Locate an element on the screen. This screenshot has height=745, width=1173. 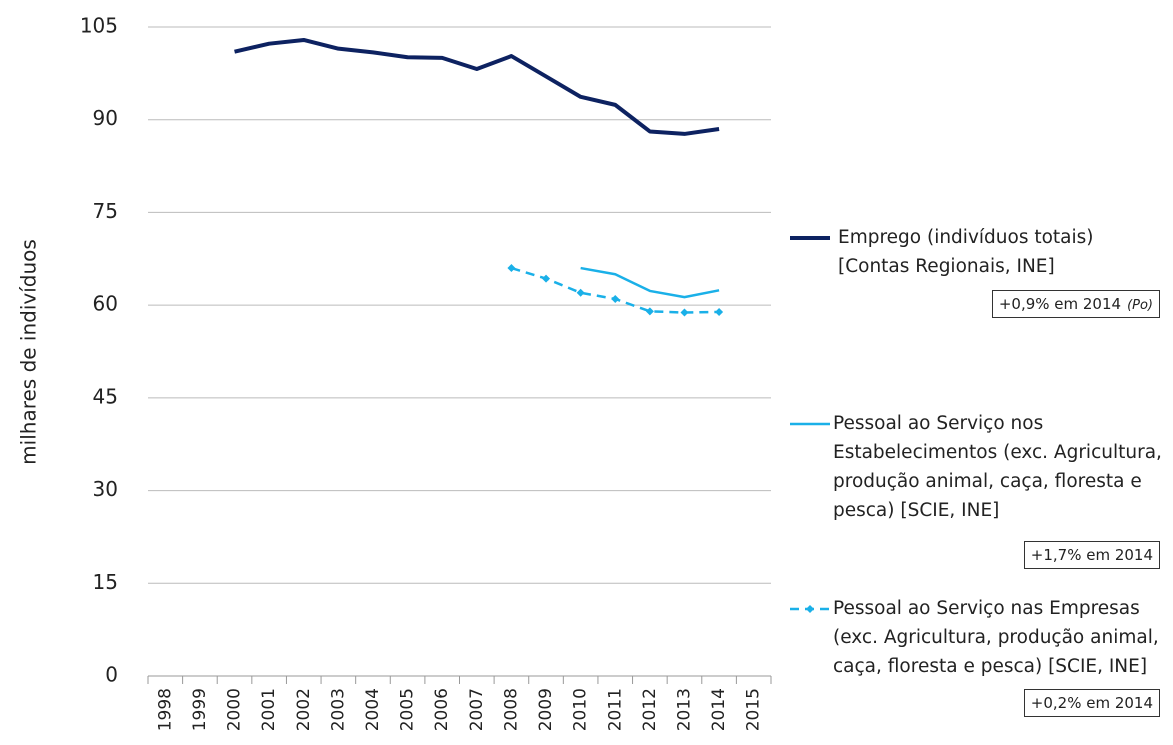
annotation: +0,2% em 2014 is located at coordinates (1091, 703).